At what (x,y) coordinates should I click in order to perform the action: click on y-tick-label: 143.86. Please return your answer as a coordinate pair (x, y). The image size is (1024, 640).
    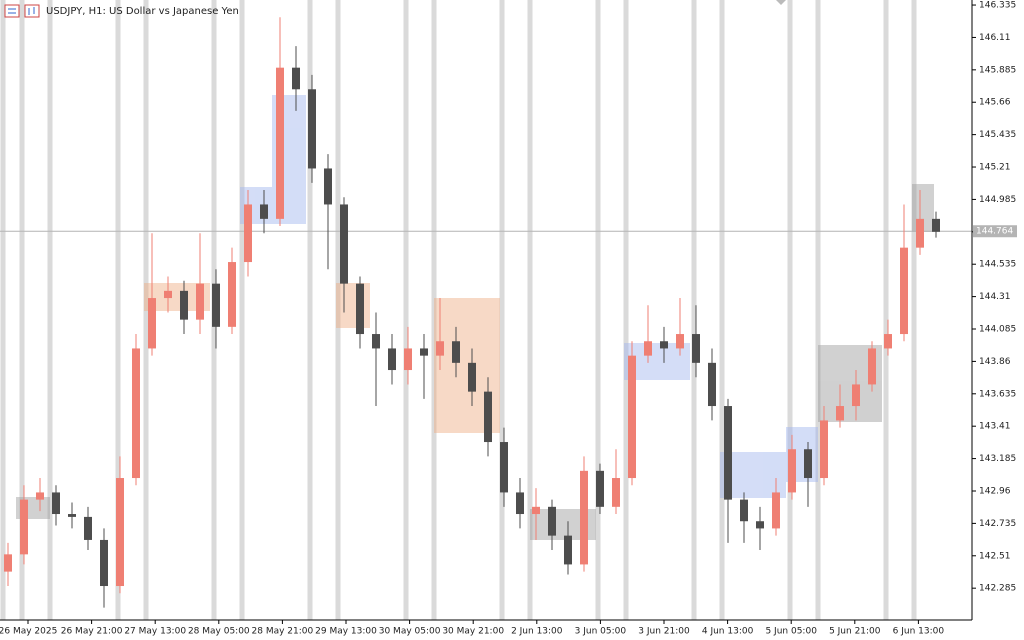
    Looking at the image, I should click on (995, 362).